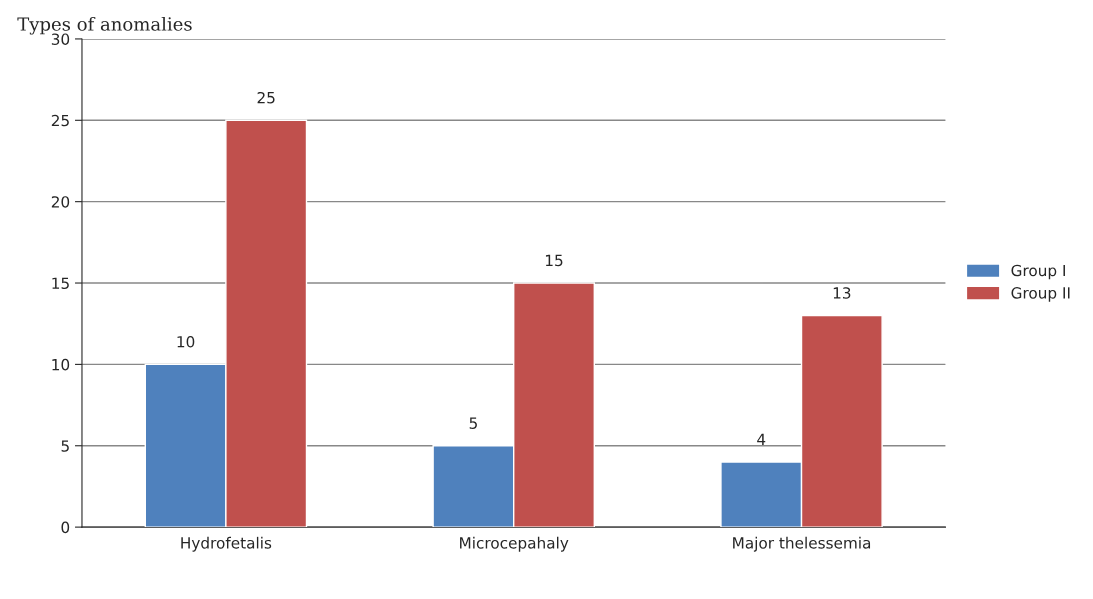 The width and height of the screenshot is (1093, 599). Describe the element at coordinates (802, 544) in the screenshot. I see `x-tick-label: Major thelessemia` at that location.